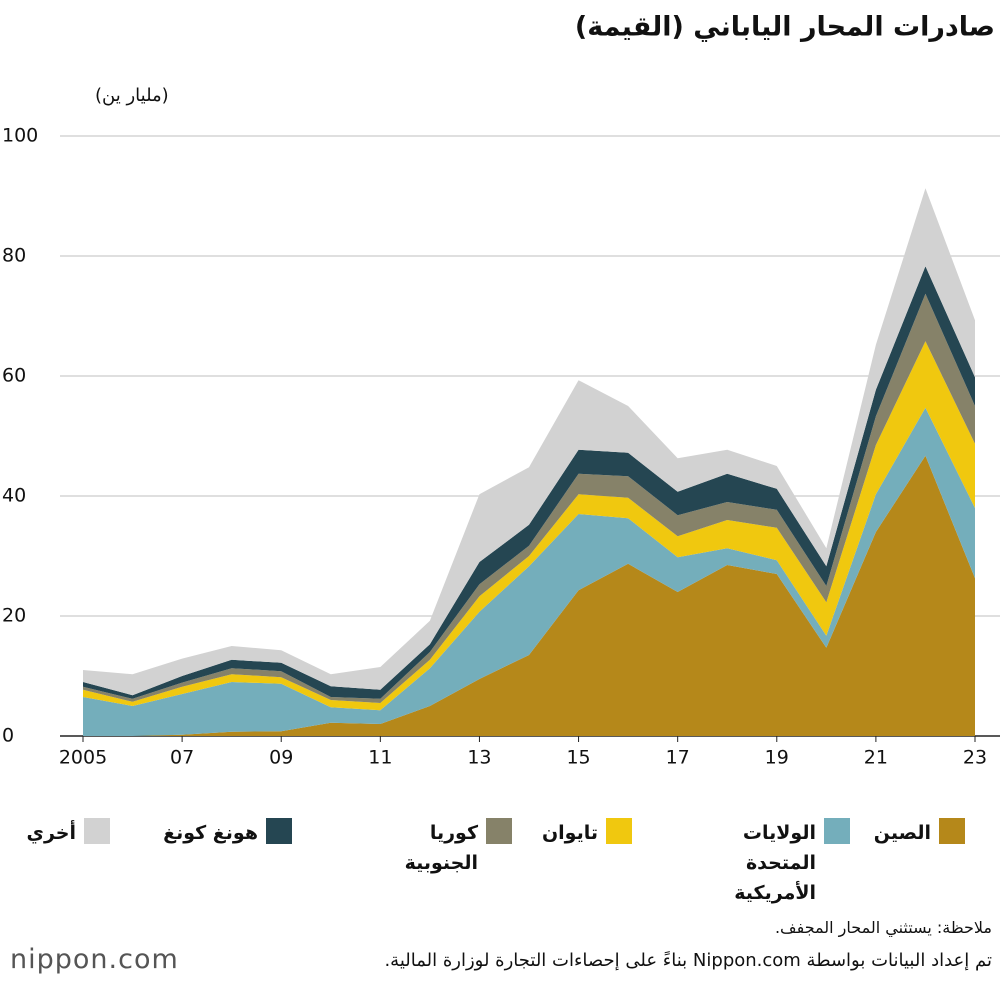 The height and width of the screenshot is (982, 1000). What do you see at coordinates (578, 758) in the screenshot?
I see `x-tick-label: 15` at bounding box center [578, 758].